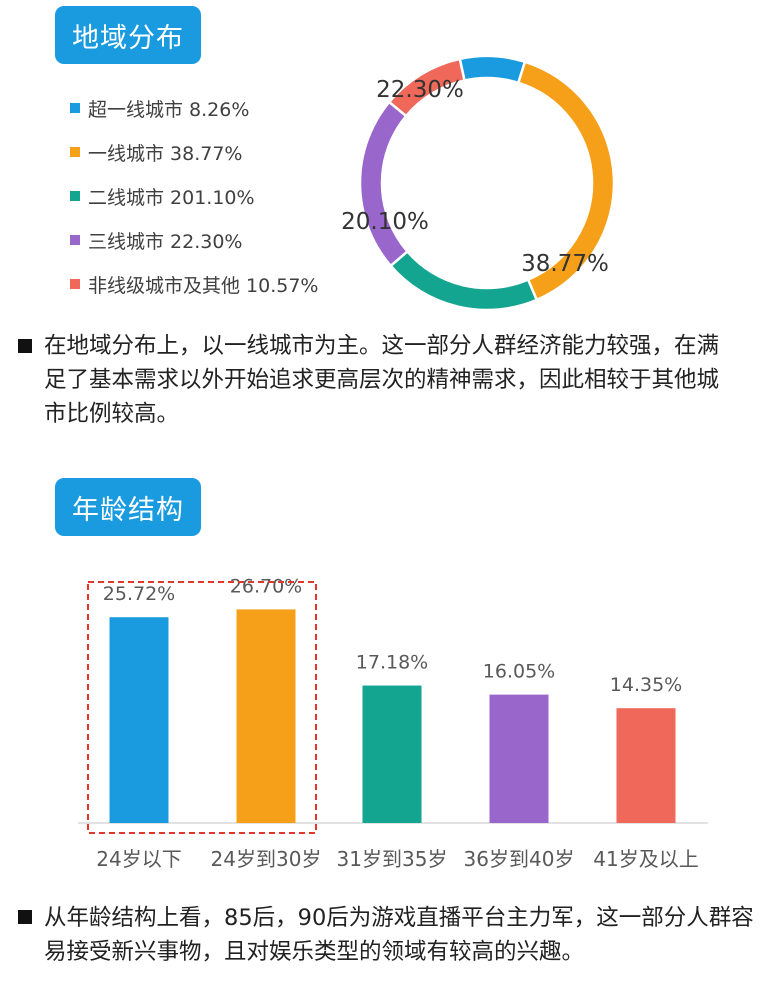 Image resolution: width=780 pixels, height=983 pixels. I want to click on section-title-age: 年龄结构, so click(128, 507).